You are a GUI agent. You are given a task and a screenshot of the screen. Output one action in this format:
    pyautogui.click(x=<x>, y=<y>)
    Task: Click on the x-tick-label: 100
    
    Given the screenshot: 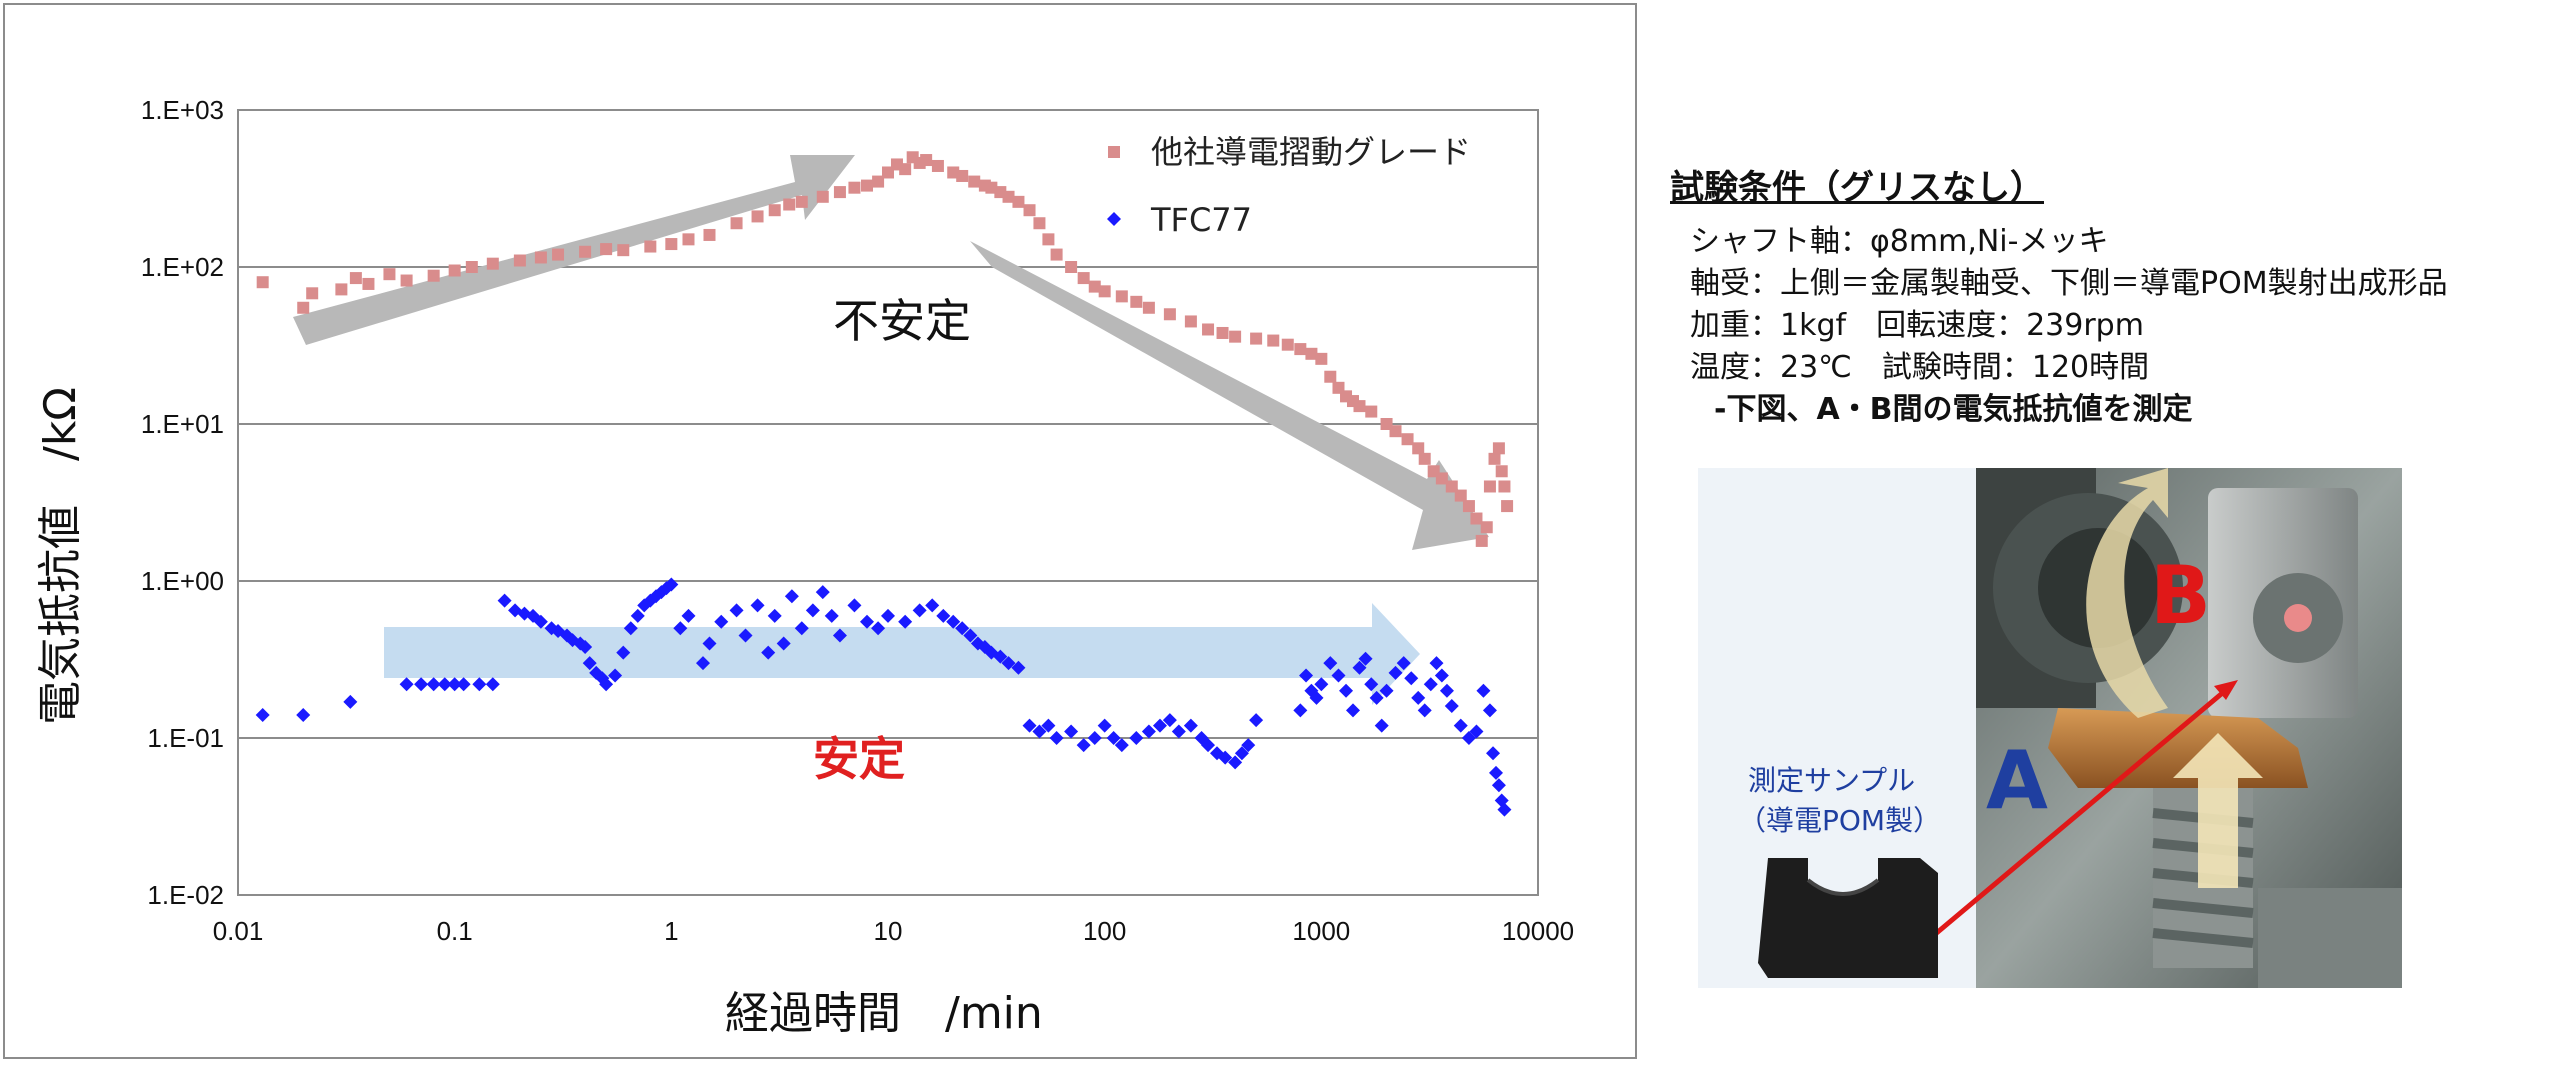 What is the action you would take?
    pyautogui.click(x=1104, y=931)
    